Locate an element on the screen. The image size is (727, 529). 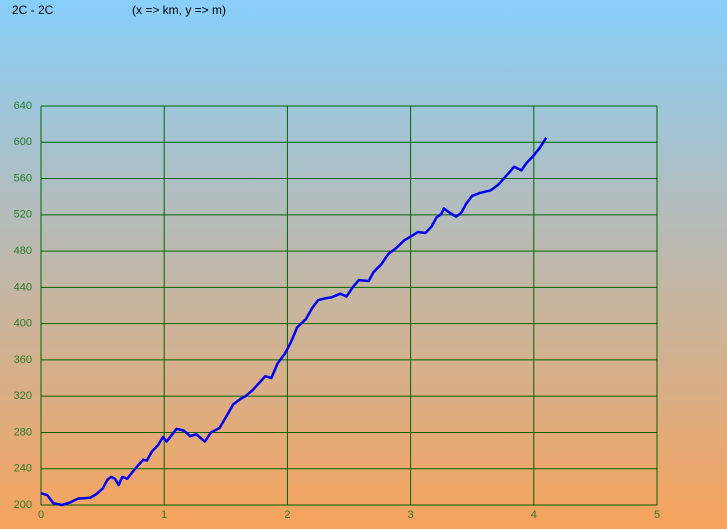
x-tick-label: 3 is located at coordinates (411, 515).